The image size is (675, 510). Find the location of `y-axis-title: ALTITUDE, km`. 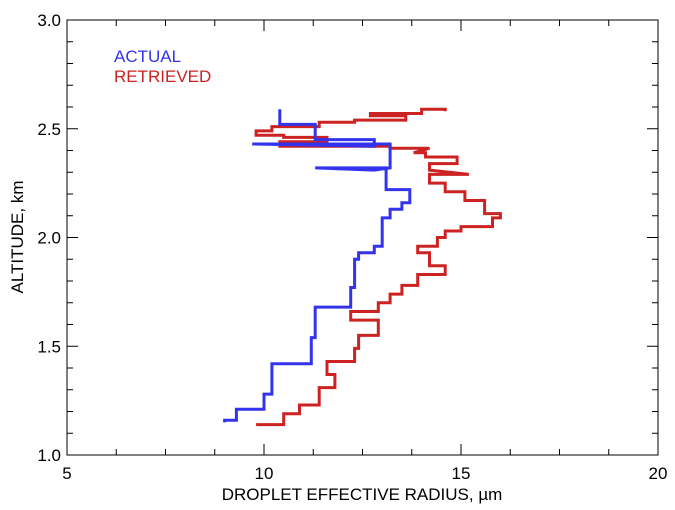

y-axis-title: ALTITUDE, km is located at coordinates (17, 236).